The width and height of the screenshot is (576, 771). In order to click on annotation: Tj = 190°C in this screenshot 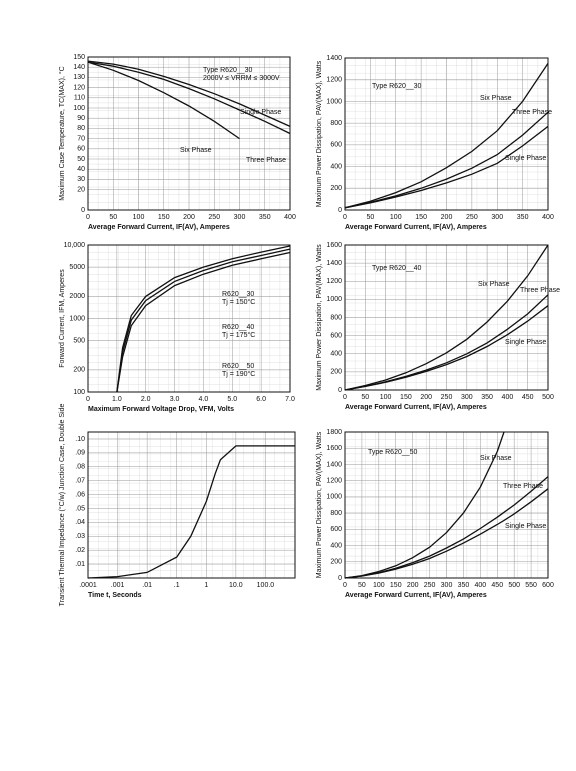, I will do `click(238, 374)`.